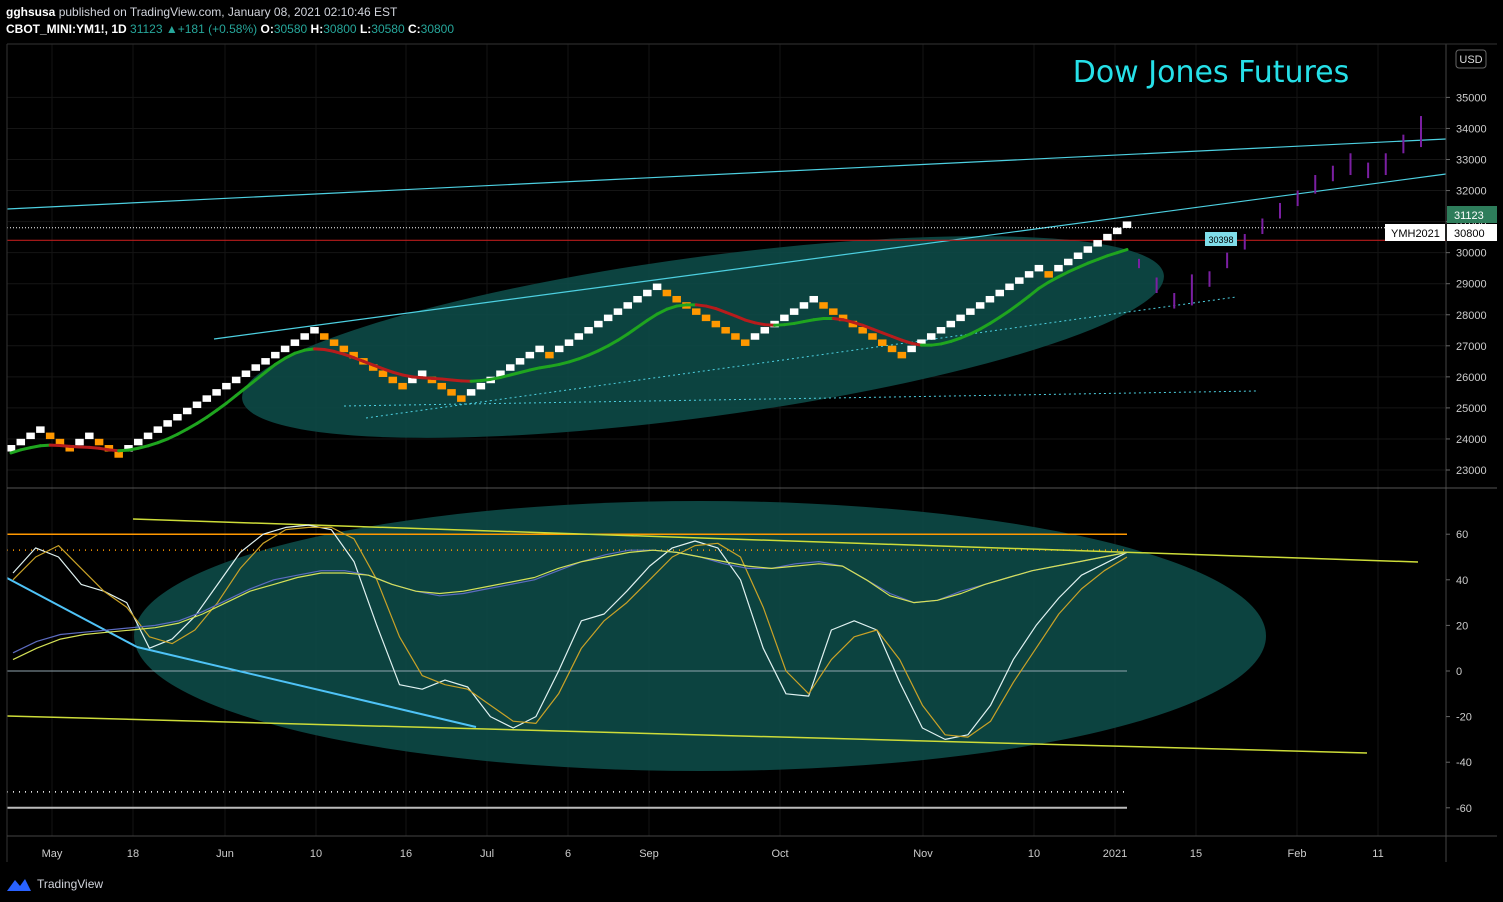  Describe the element at coordinates (388, 29) in the screenshot. I see `low-value: 30580` at that location.